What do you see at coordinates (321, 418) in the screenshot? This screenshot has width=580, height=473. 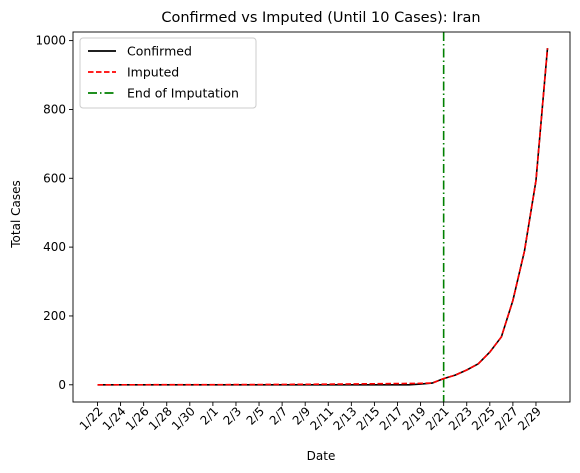 I see `x-tick-label: 2/11` at bounding box center [321, 418].